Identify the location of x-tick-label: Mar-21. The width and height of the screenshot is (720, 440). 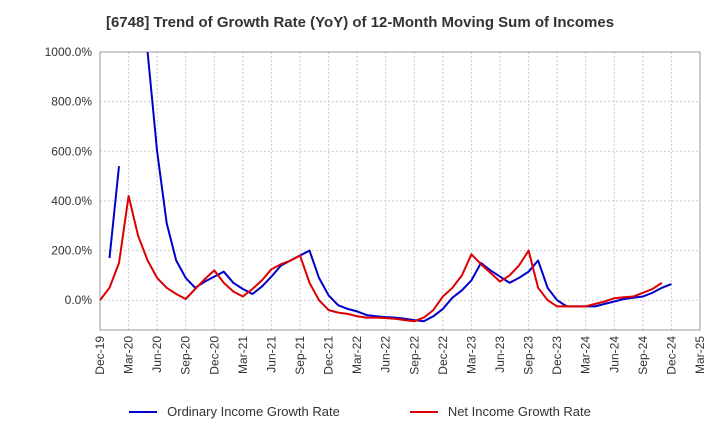
(243, 355).